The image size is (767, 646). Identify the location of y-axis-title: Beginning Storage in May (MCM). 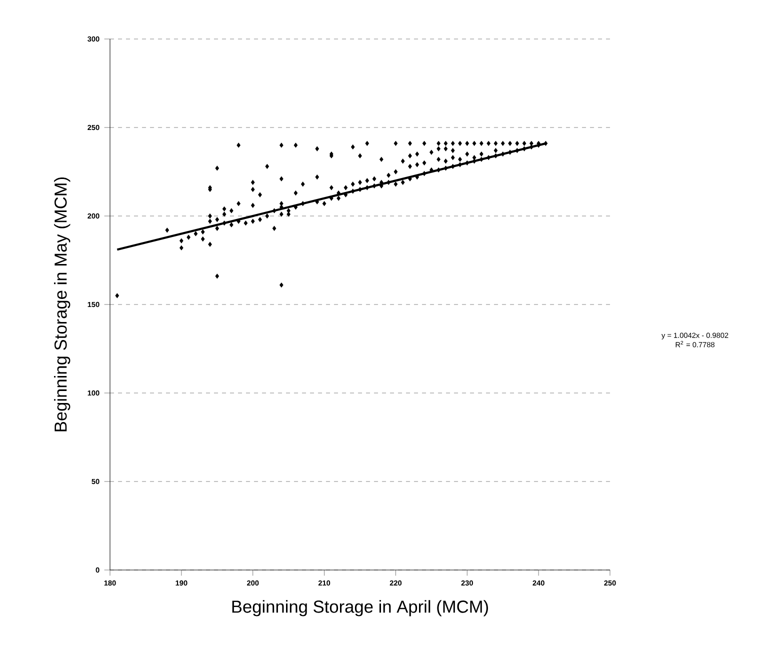
(62, 304).